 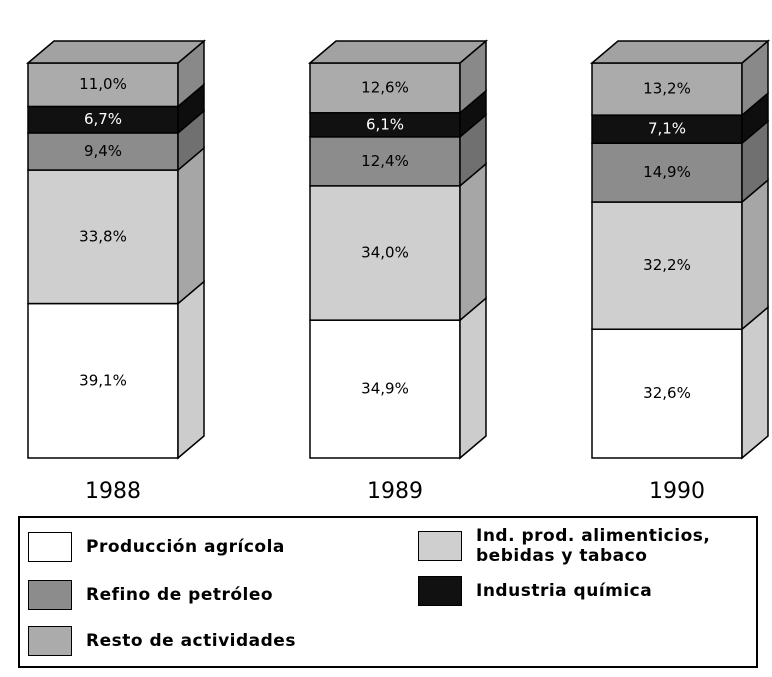 I want to click on value-label: 32,6%, so click(x=667, y=393).